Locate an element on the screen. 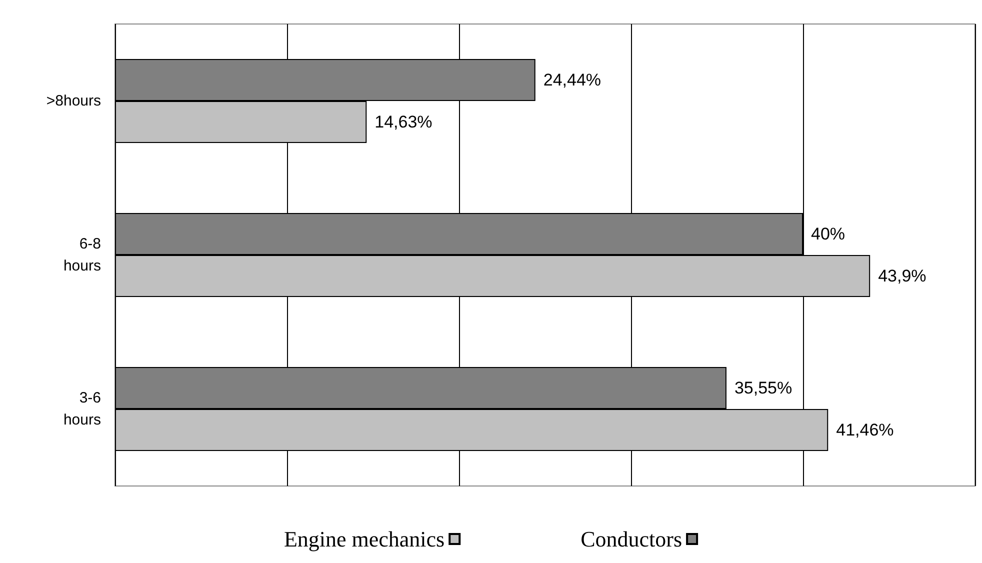  data-label: 43,9% is located at coordinates (902, 276).